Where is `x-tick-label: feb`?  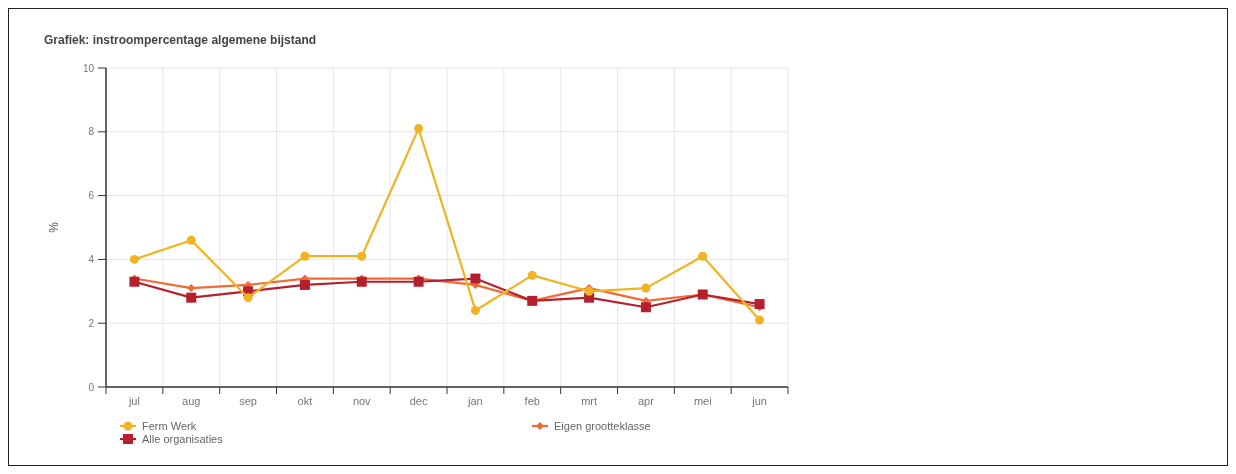 x-tick-label: feb is located at coordinates (532, 401).